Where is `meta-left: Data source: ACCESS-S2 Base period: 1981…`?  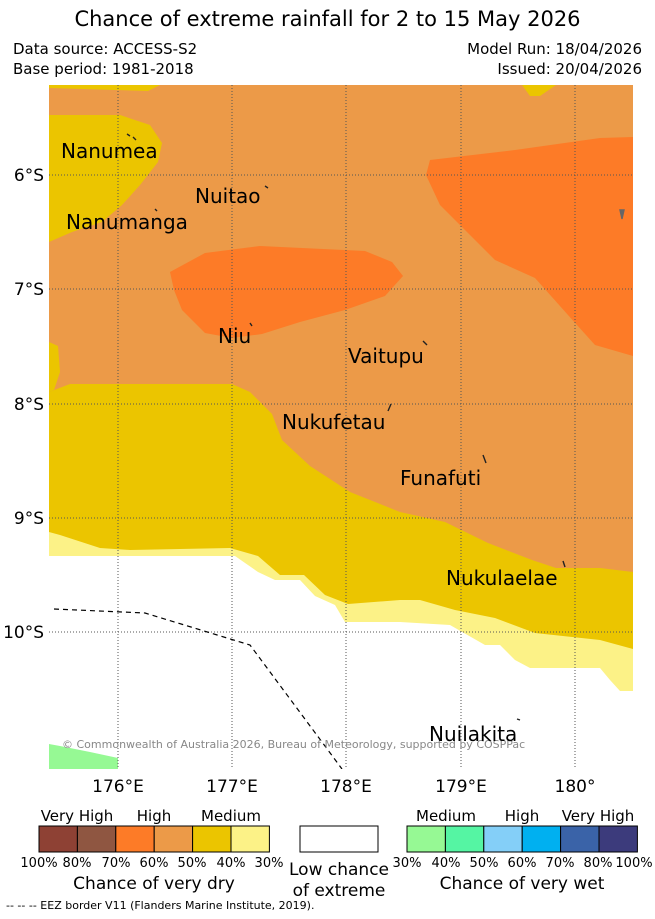 meta-left: Data source: ACCESS-S2 Base period: 1981… is located at coordinates (105, 59).